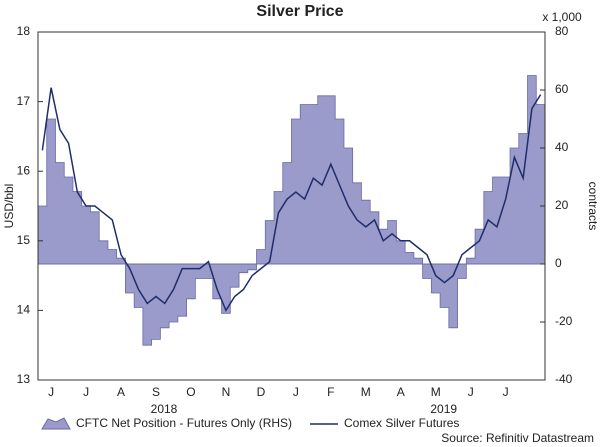 The width and height of the screenshot is (600, 447). I want to click on y2-tick-label: 40, so click(562, 147).